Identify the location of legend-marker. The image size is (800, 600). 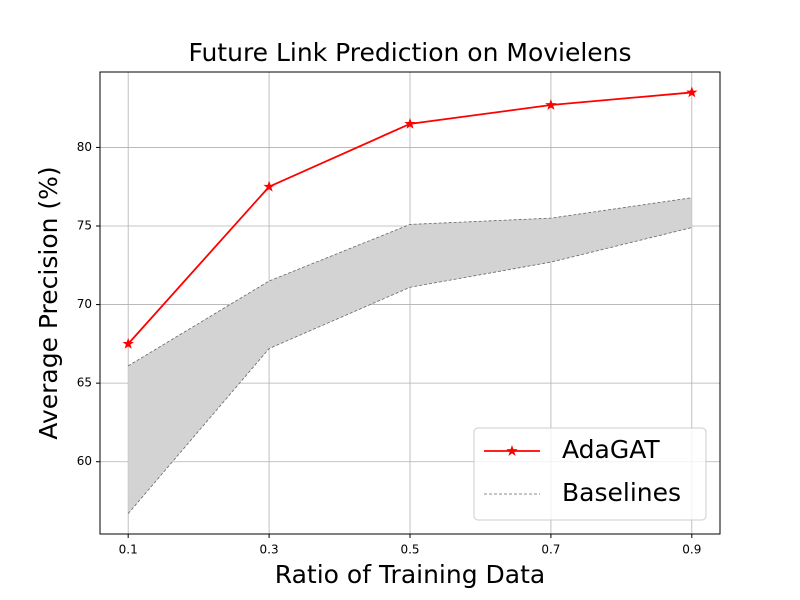
(512, 450).